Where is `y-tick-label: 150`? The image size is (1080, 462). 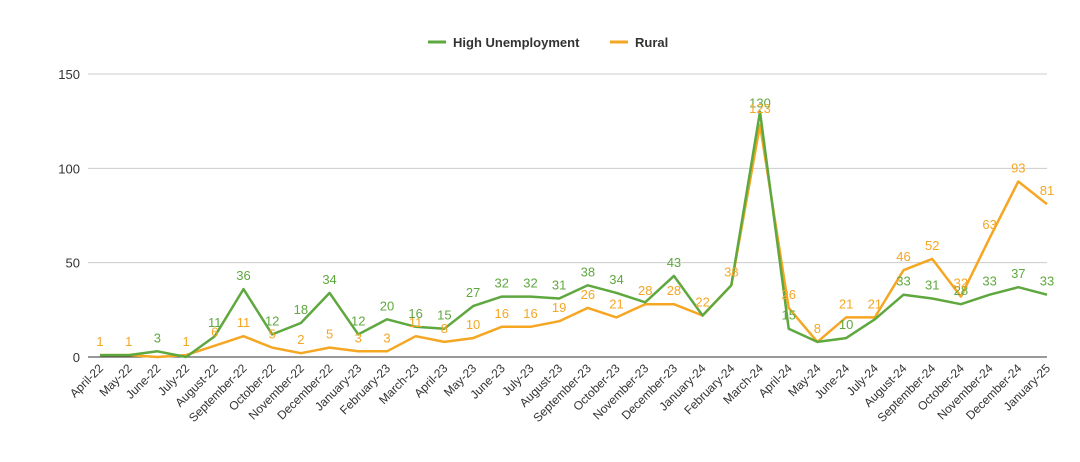 y-tick-label: 150 is located at coordinates (69, 74).